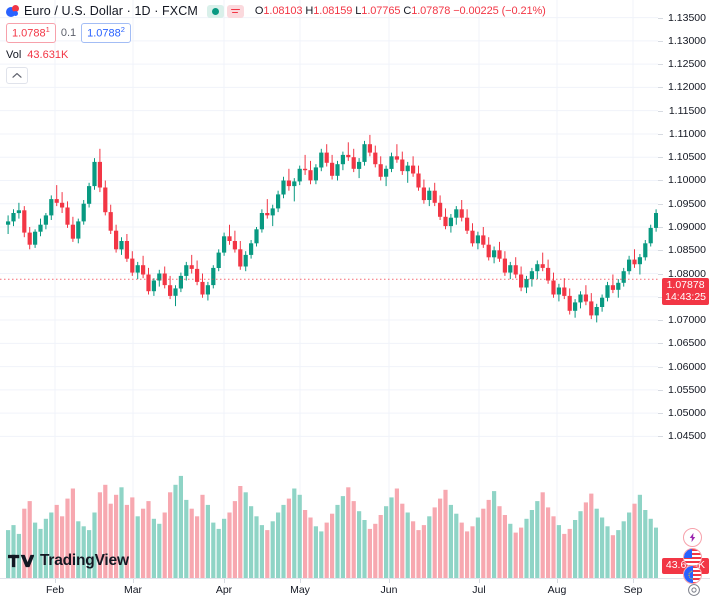  What do you see at coordinates (17, 75) in the screenshot?
I see `chevron-up-icon` at bounding box center [17, 75].